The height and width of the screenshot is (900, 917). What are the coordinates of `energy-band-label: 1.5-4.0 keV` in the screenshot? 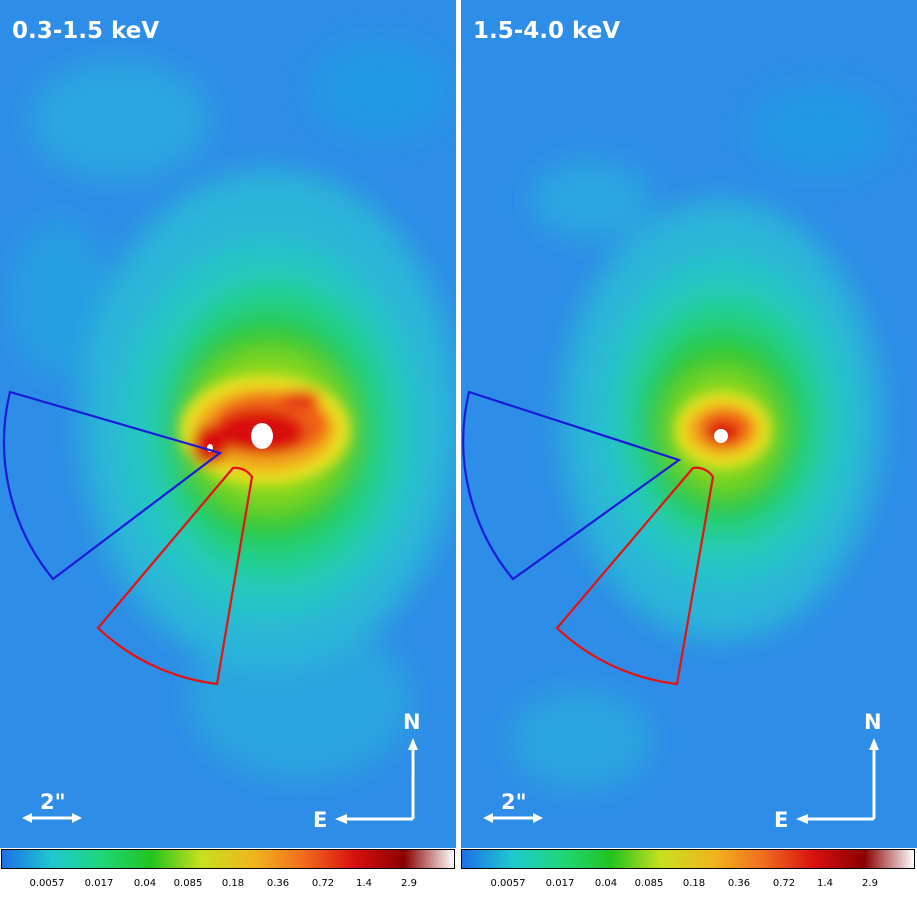 It's located at (547, 31).